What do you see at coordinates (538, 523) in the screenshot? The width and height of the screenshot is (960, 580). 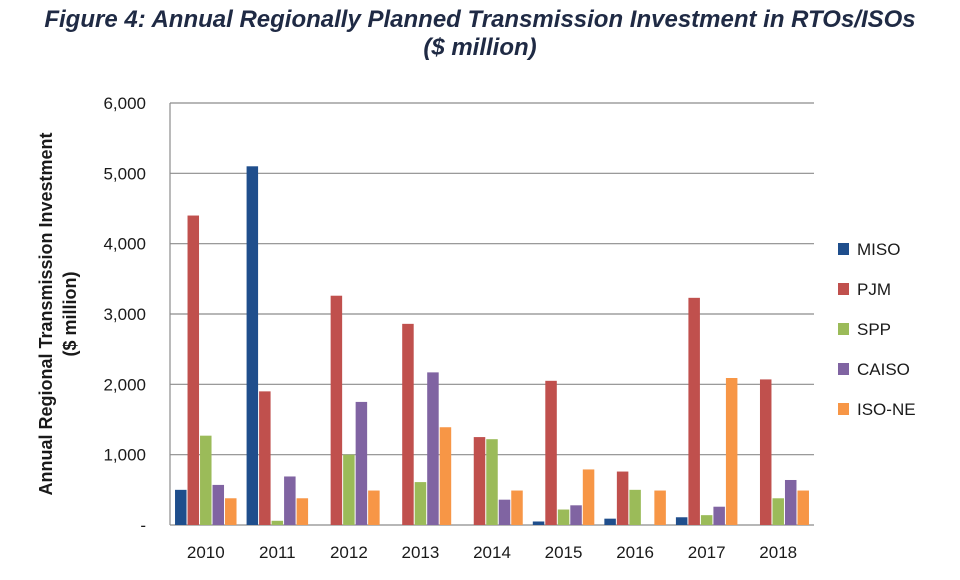 I see `bar-miso-2015` at bounding box center [538, 523].